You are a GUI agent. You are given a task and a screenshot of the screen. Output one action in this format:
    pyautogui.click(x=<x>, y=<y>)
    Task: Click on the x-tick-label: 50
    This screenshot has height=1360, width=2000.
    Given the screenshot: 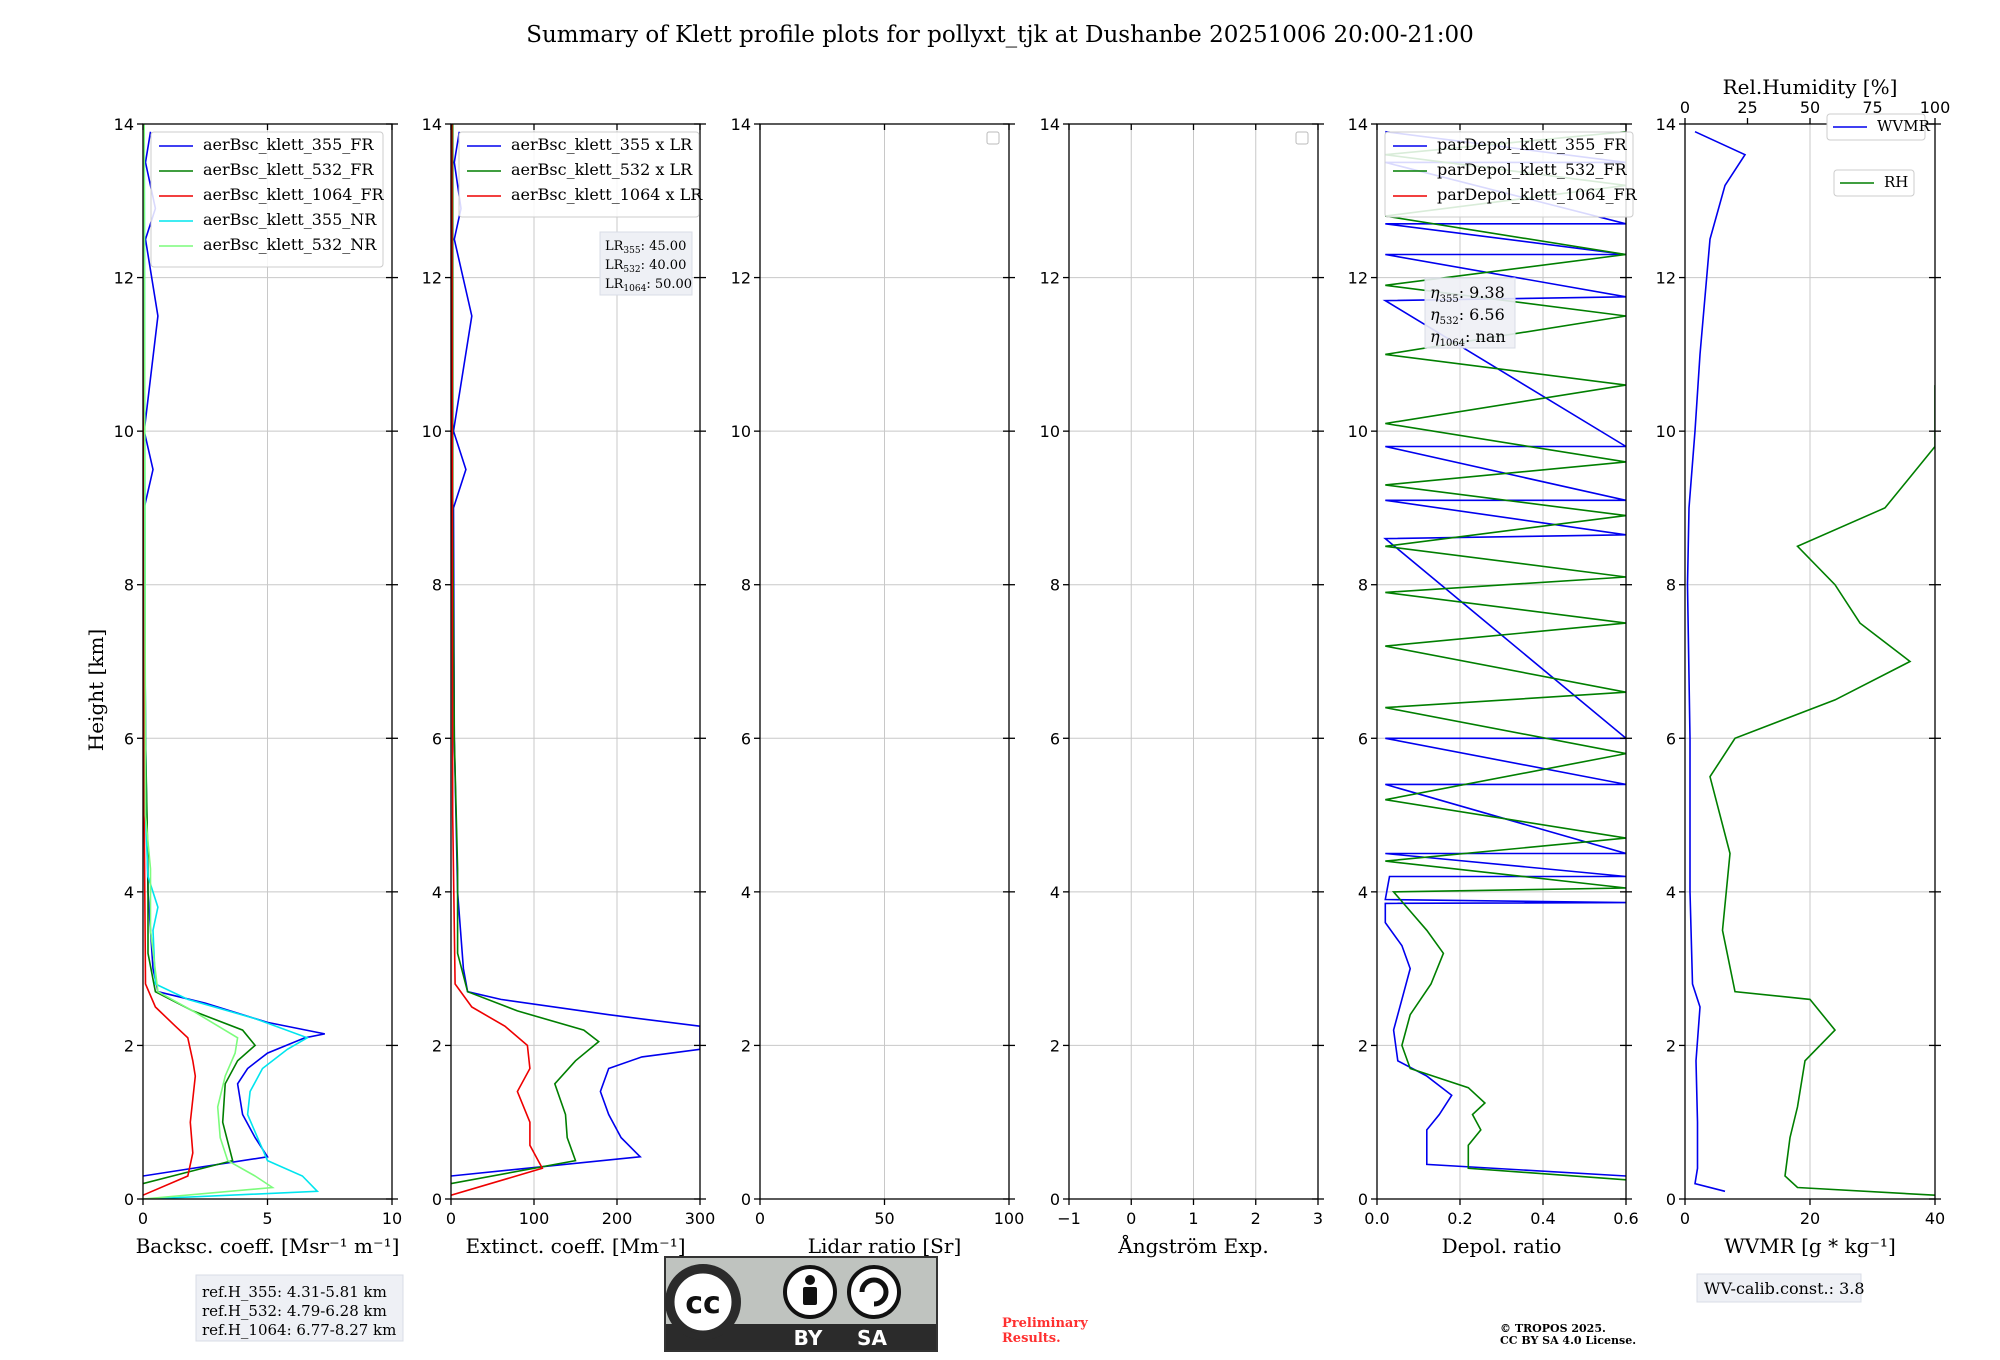 What is the action you would take?
    pyautogui.click(x=884, y=1218)
    